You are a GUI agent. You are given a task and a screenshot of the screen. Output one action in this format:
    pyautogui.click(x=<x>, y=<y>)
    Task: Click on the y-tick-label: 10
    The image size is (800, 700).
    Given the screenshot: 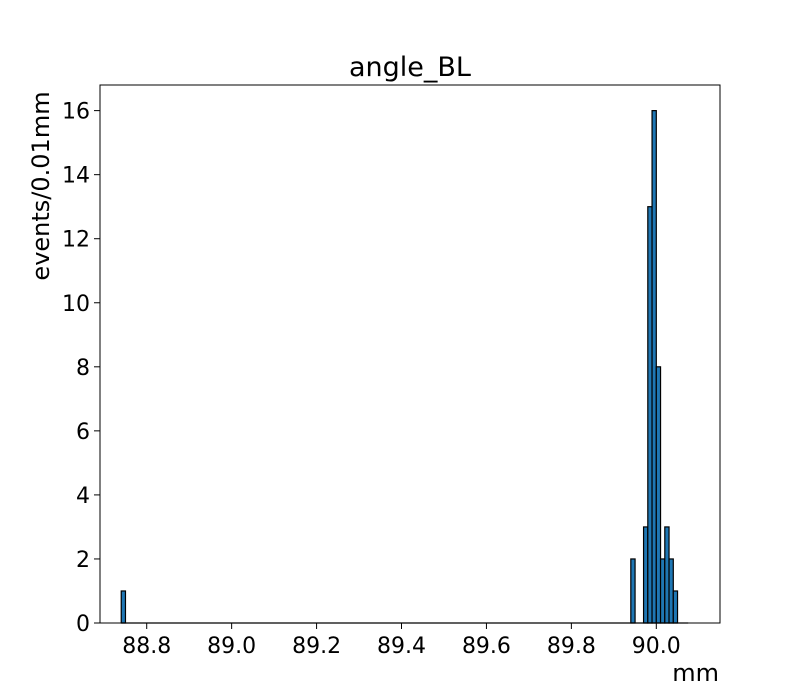 What is the action you would take?
    pyautogui.click(x=76, y=304)
    